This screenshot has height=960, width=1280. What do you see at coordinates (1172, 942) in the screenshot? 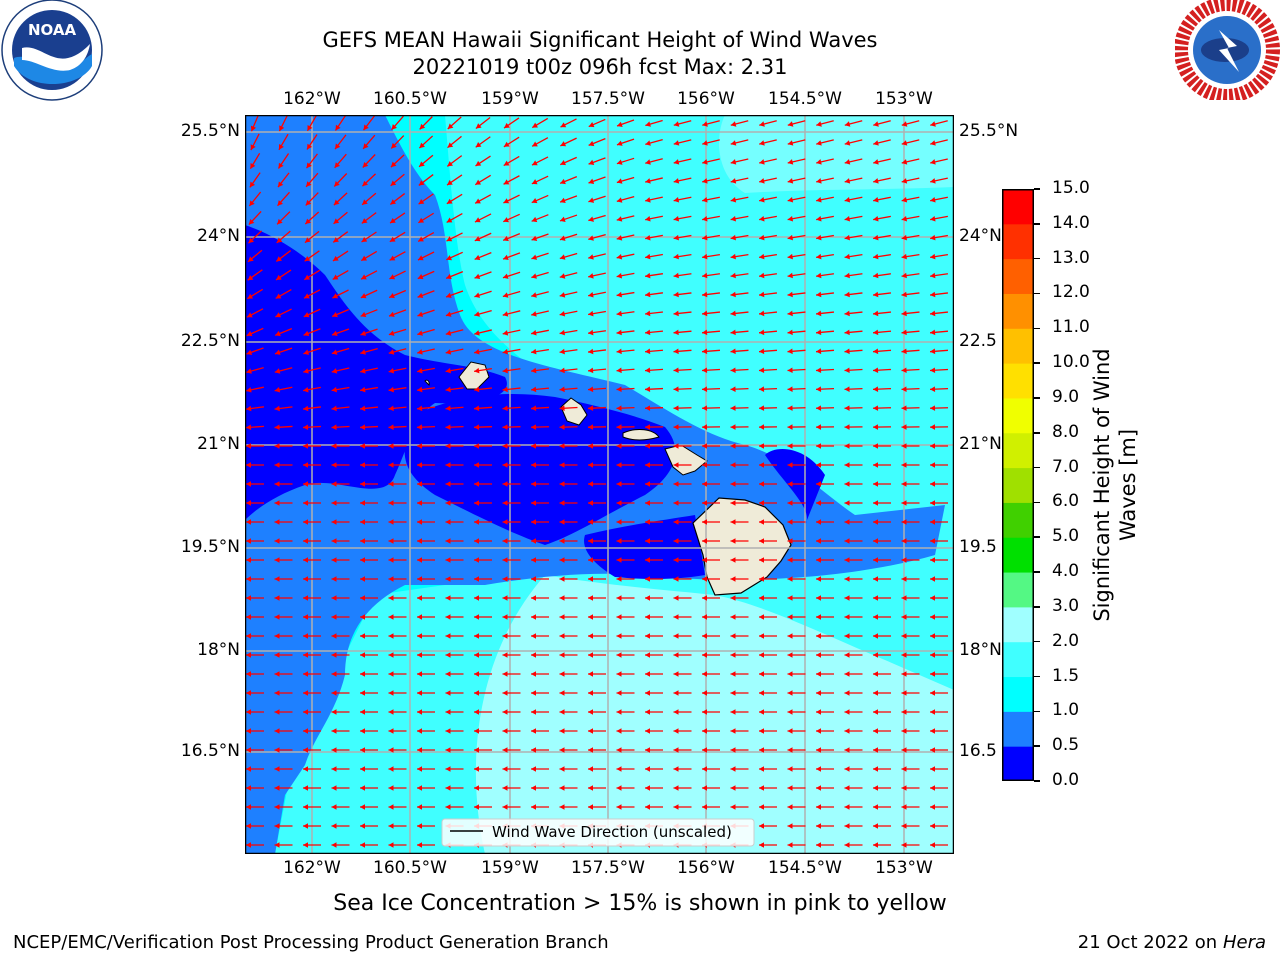
I see `footer-right: 21 Oct 2022 on Hera` at bounding box center [1172, 942].